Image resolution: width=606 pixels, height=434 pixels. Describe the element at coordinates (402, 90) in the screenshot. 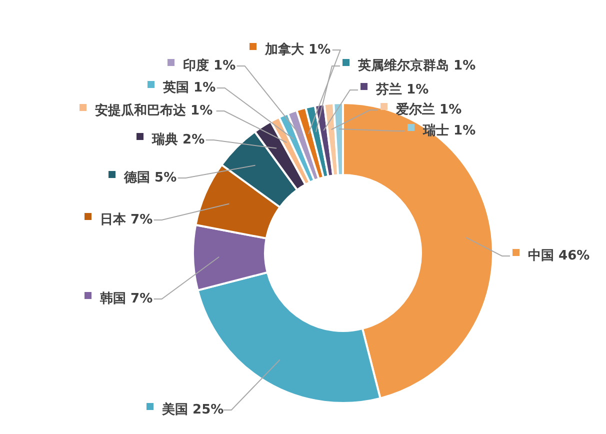

I see `legend-label: 芬兰 1%` at that location.